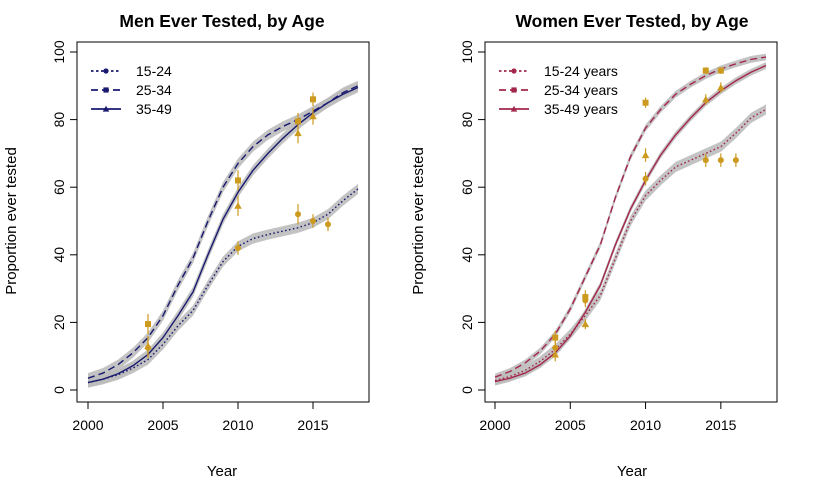  I want to click on legend: 15-24 25-34 35-49, so click(131, 90).